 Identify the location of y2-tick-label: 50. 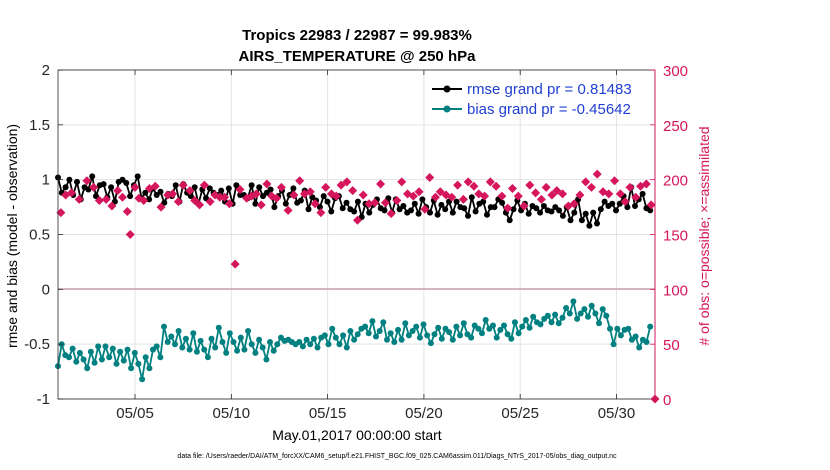
(671, 345).